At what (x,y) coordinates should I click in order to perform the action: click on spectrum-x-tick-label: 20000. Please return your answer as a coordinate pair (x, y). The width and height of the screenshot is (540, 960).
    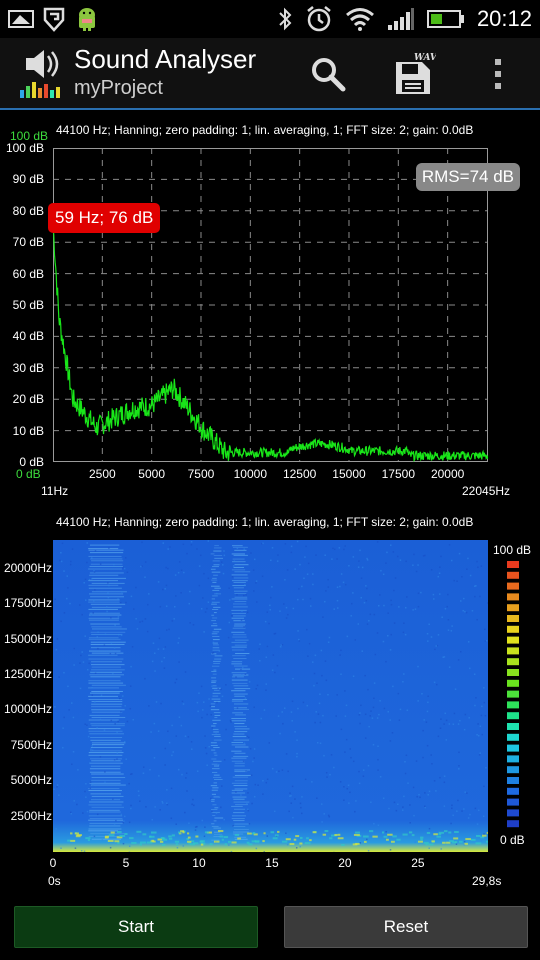
    Looking at the image, I should click on (447, 474).